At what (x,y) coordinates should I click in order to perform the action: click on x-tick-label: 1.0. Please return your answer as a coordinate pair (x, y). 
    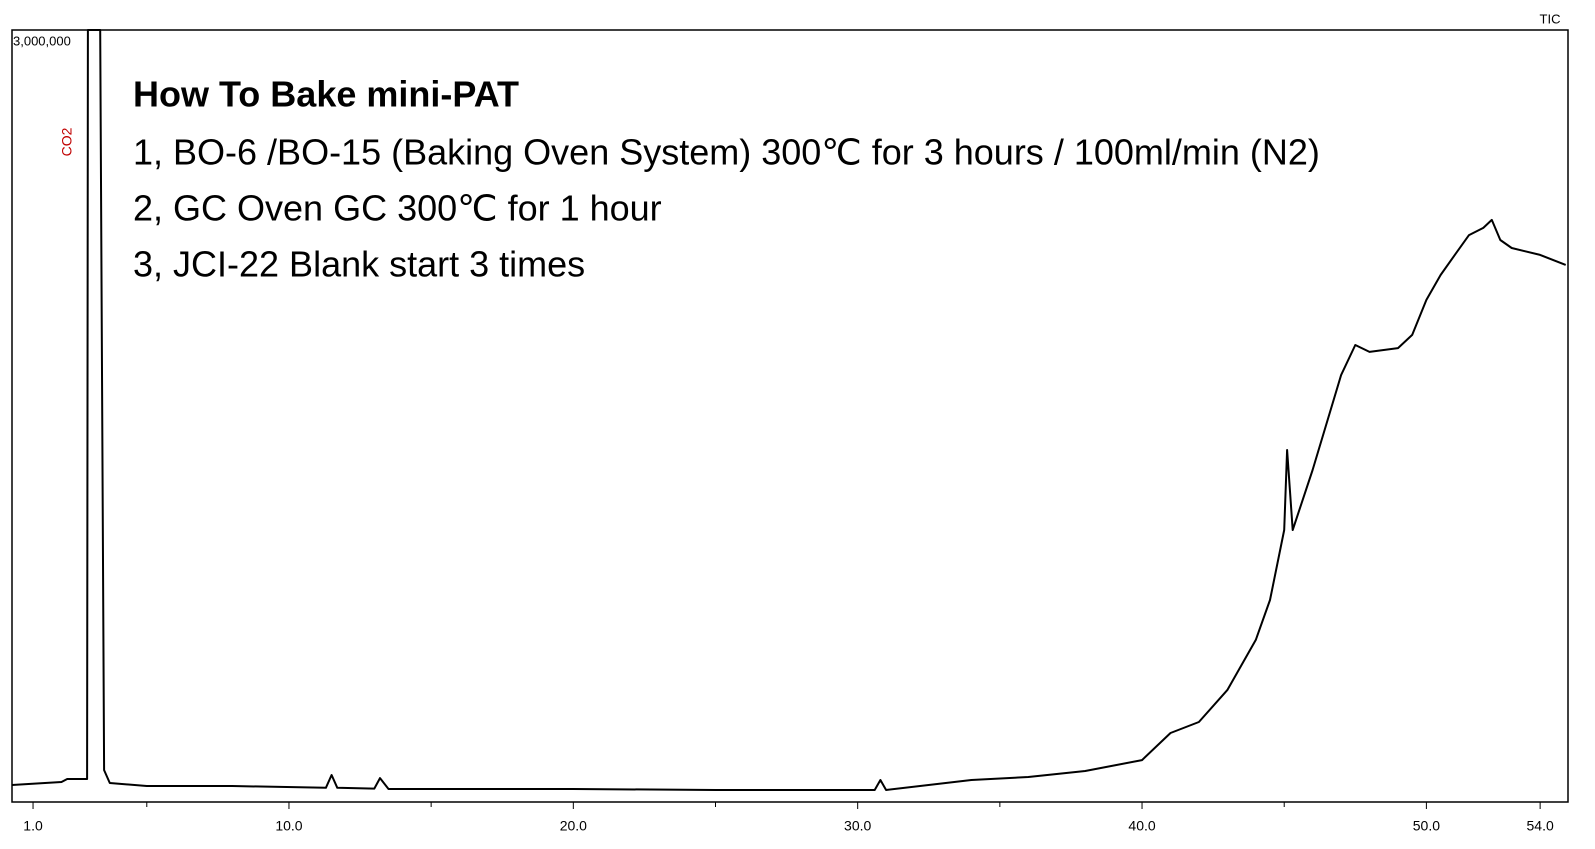
    Looking at the image, I should click on (33, 826).